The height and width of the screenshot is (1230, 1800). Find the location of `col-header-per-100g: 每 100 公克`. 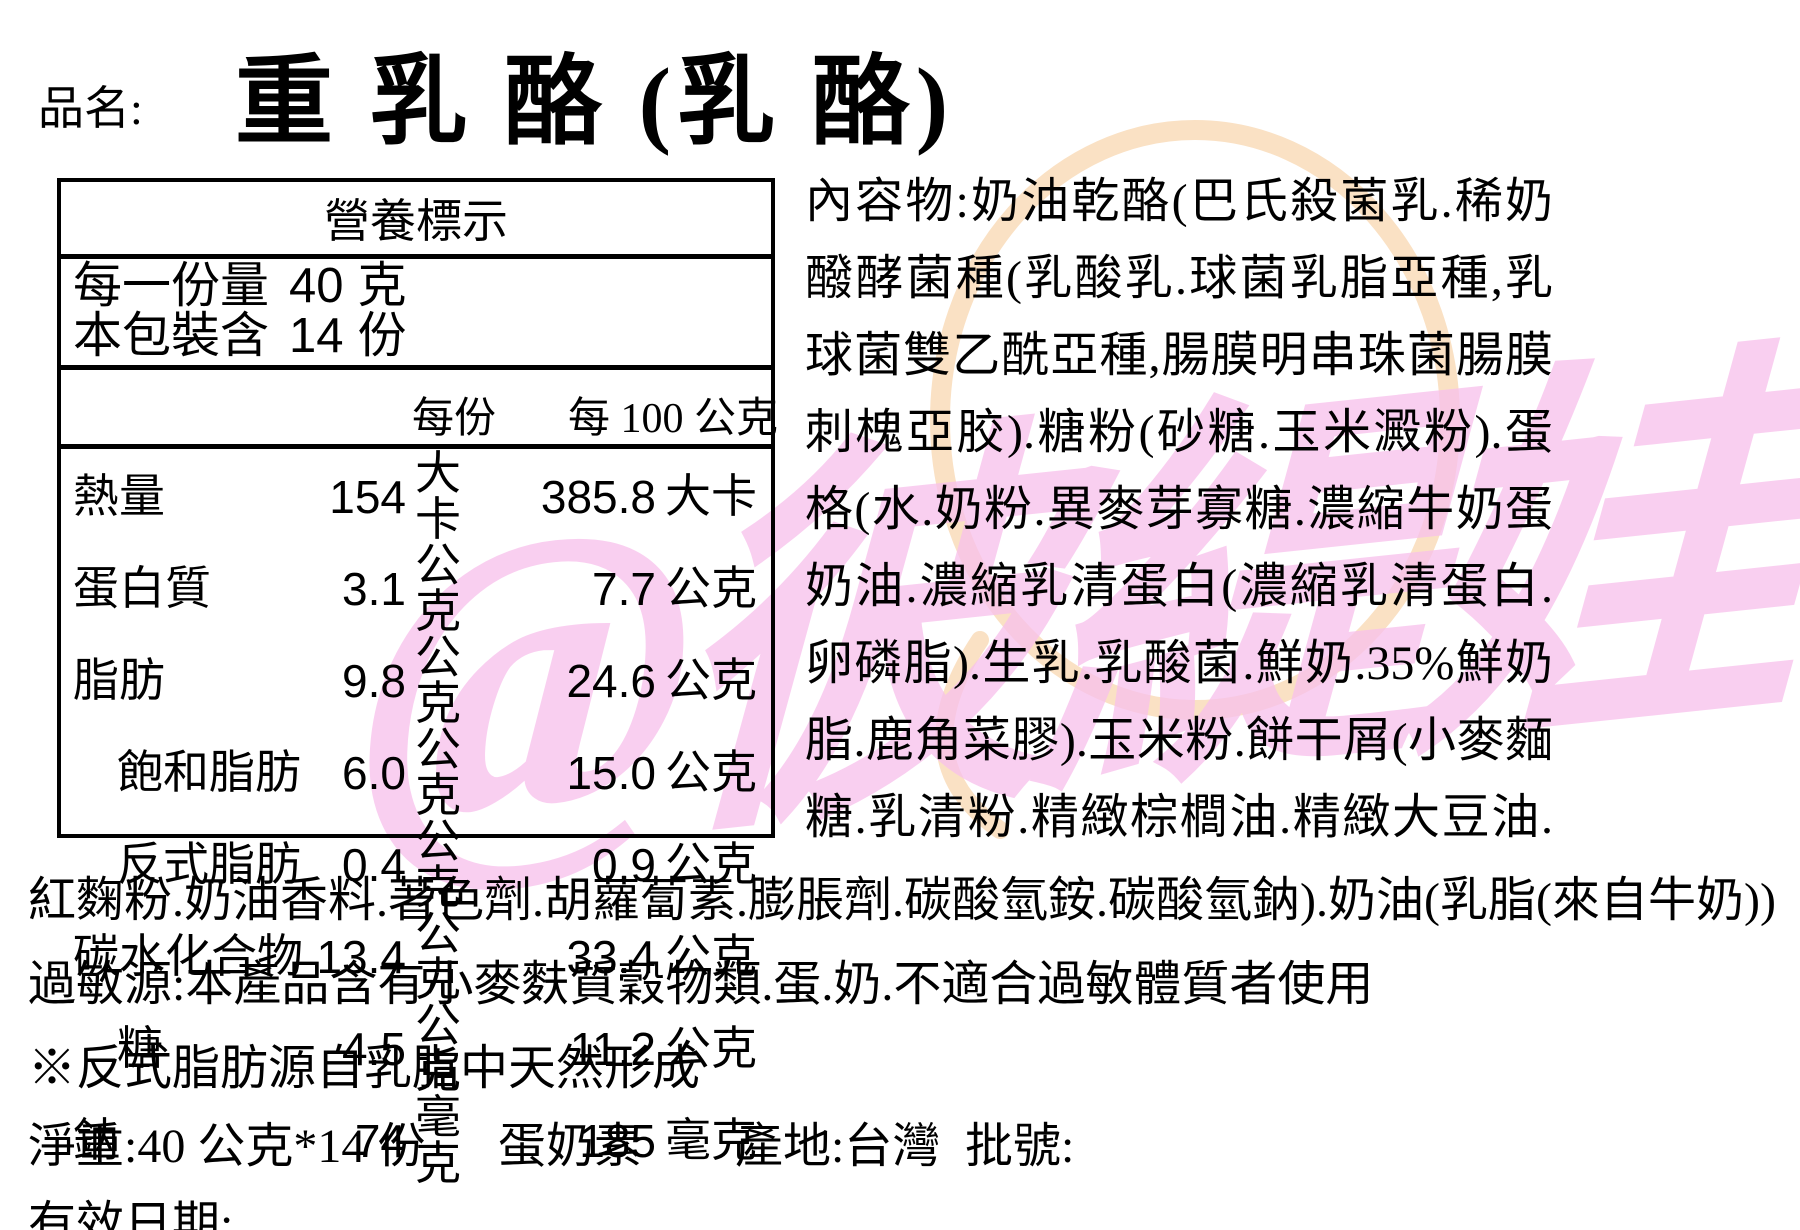

col-header-per-100g: 每 100 公克 is located at coordinates (672, 419).